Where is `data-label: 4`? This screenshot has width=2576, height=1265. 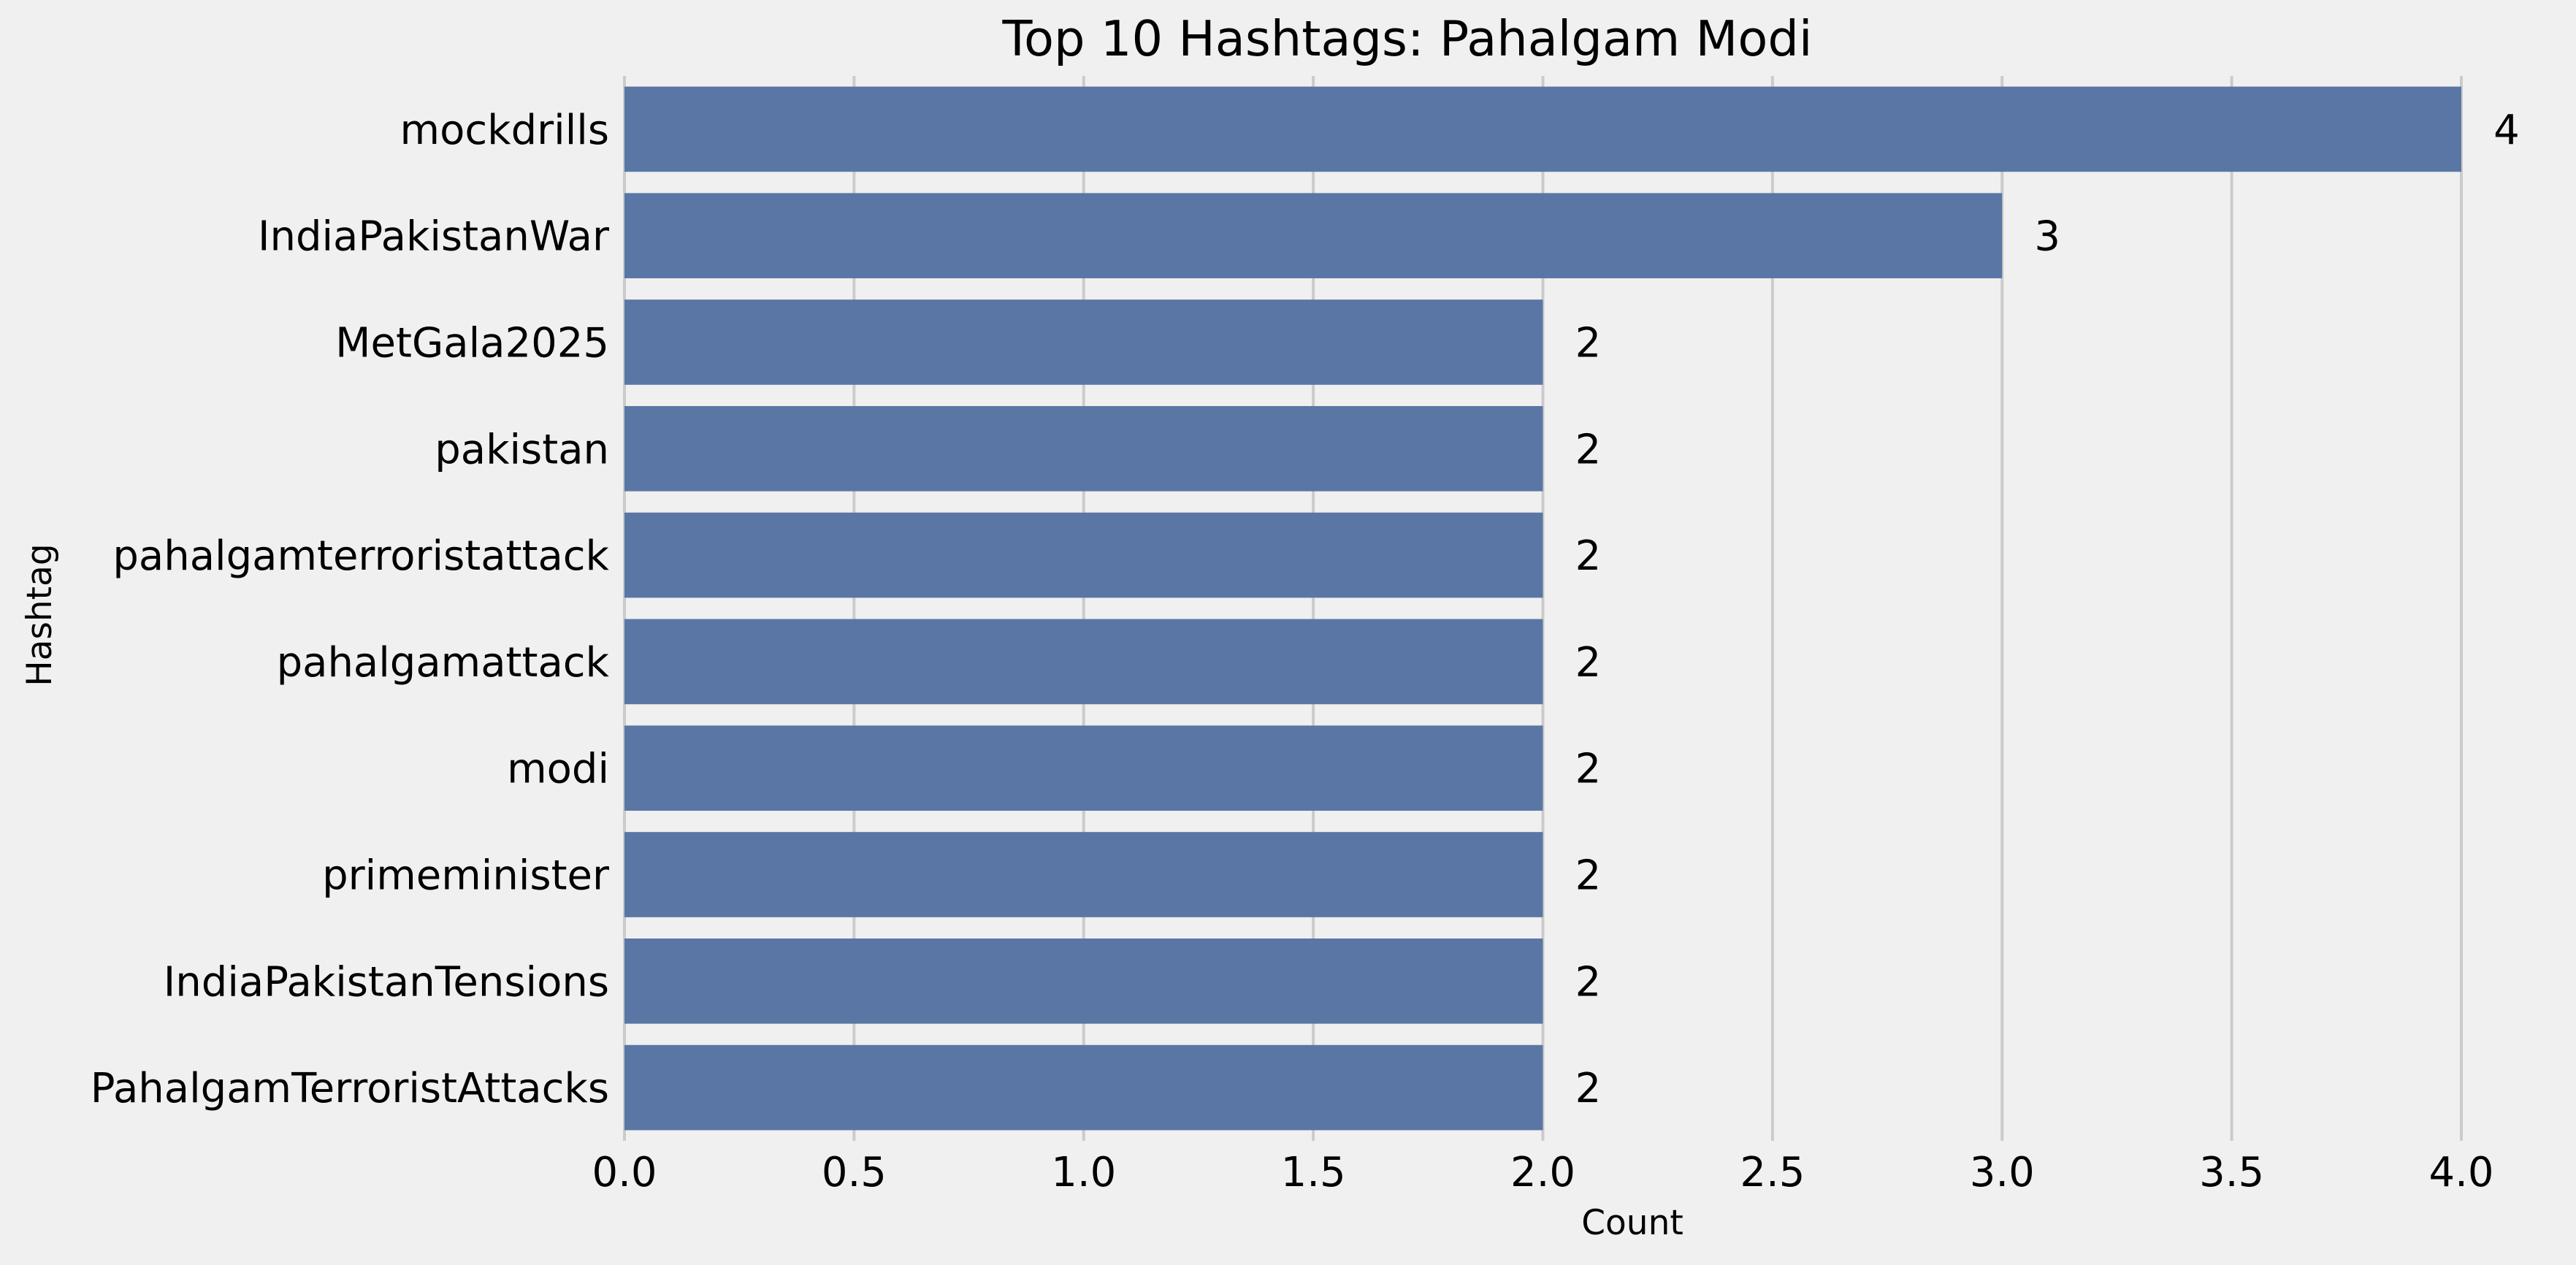 data-label: 4 is located at coordinates (2506, 131).